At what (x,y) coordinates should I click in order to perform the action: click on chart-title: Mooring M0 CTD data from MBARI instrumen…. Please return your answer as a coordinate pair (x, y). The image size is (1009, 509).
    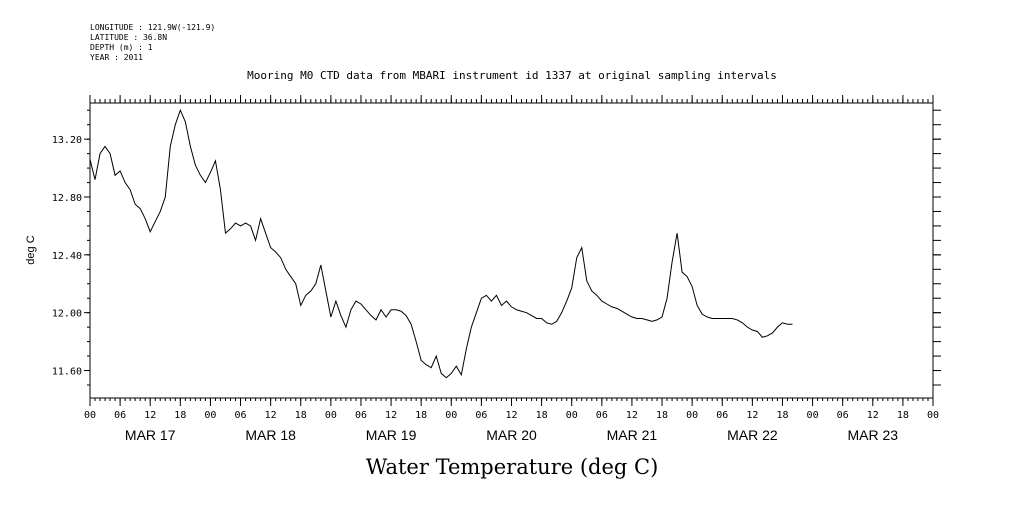
    Looking at the image, I should click on (512, 75).